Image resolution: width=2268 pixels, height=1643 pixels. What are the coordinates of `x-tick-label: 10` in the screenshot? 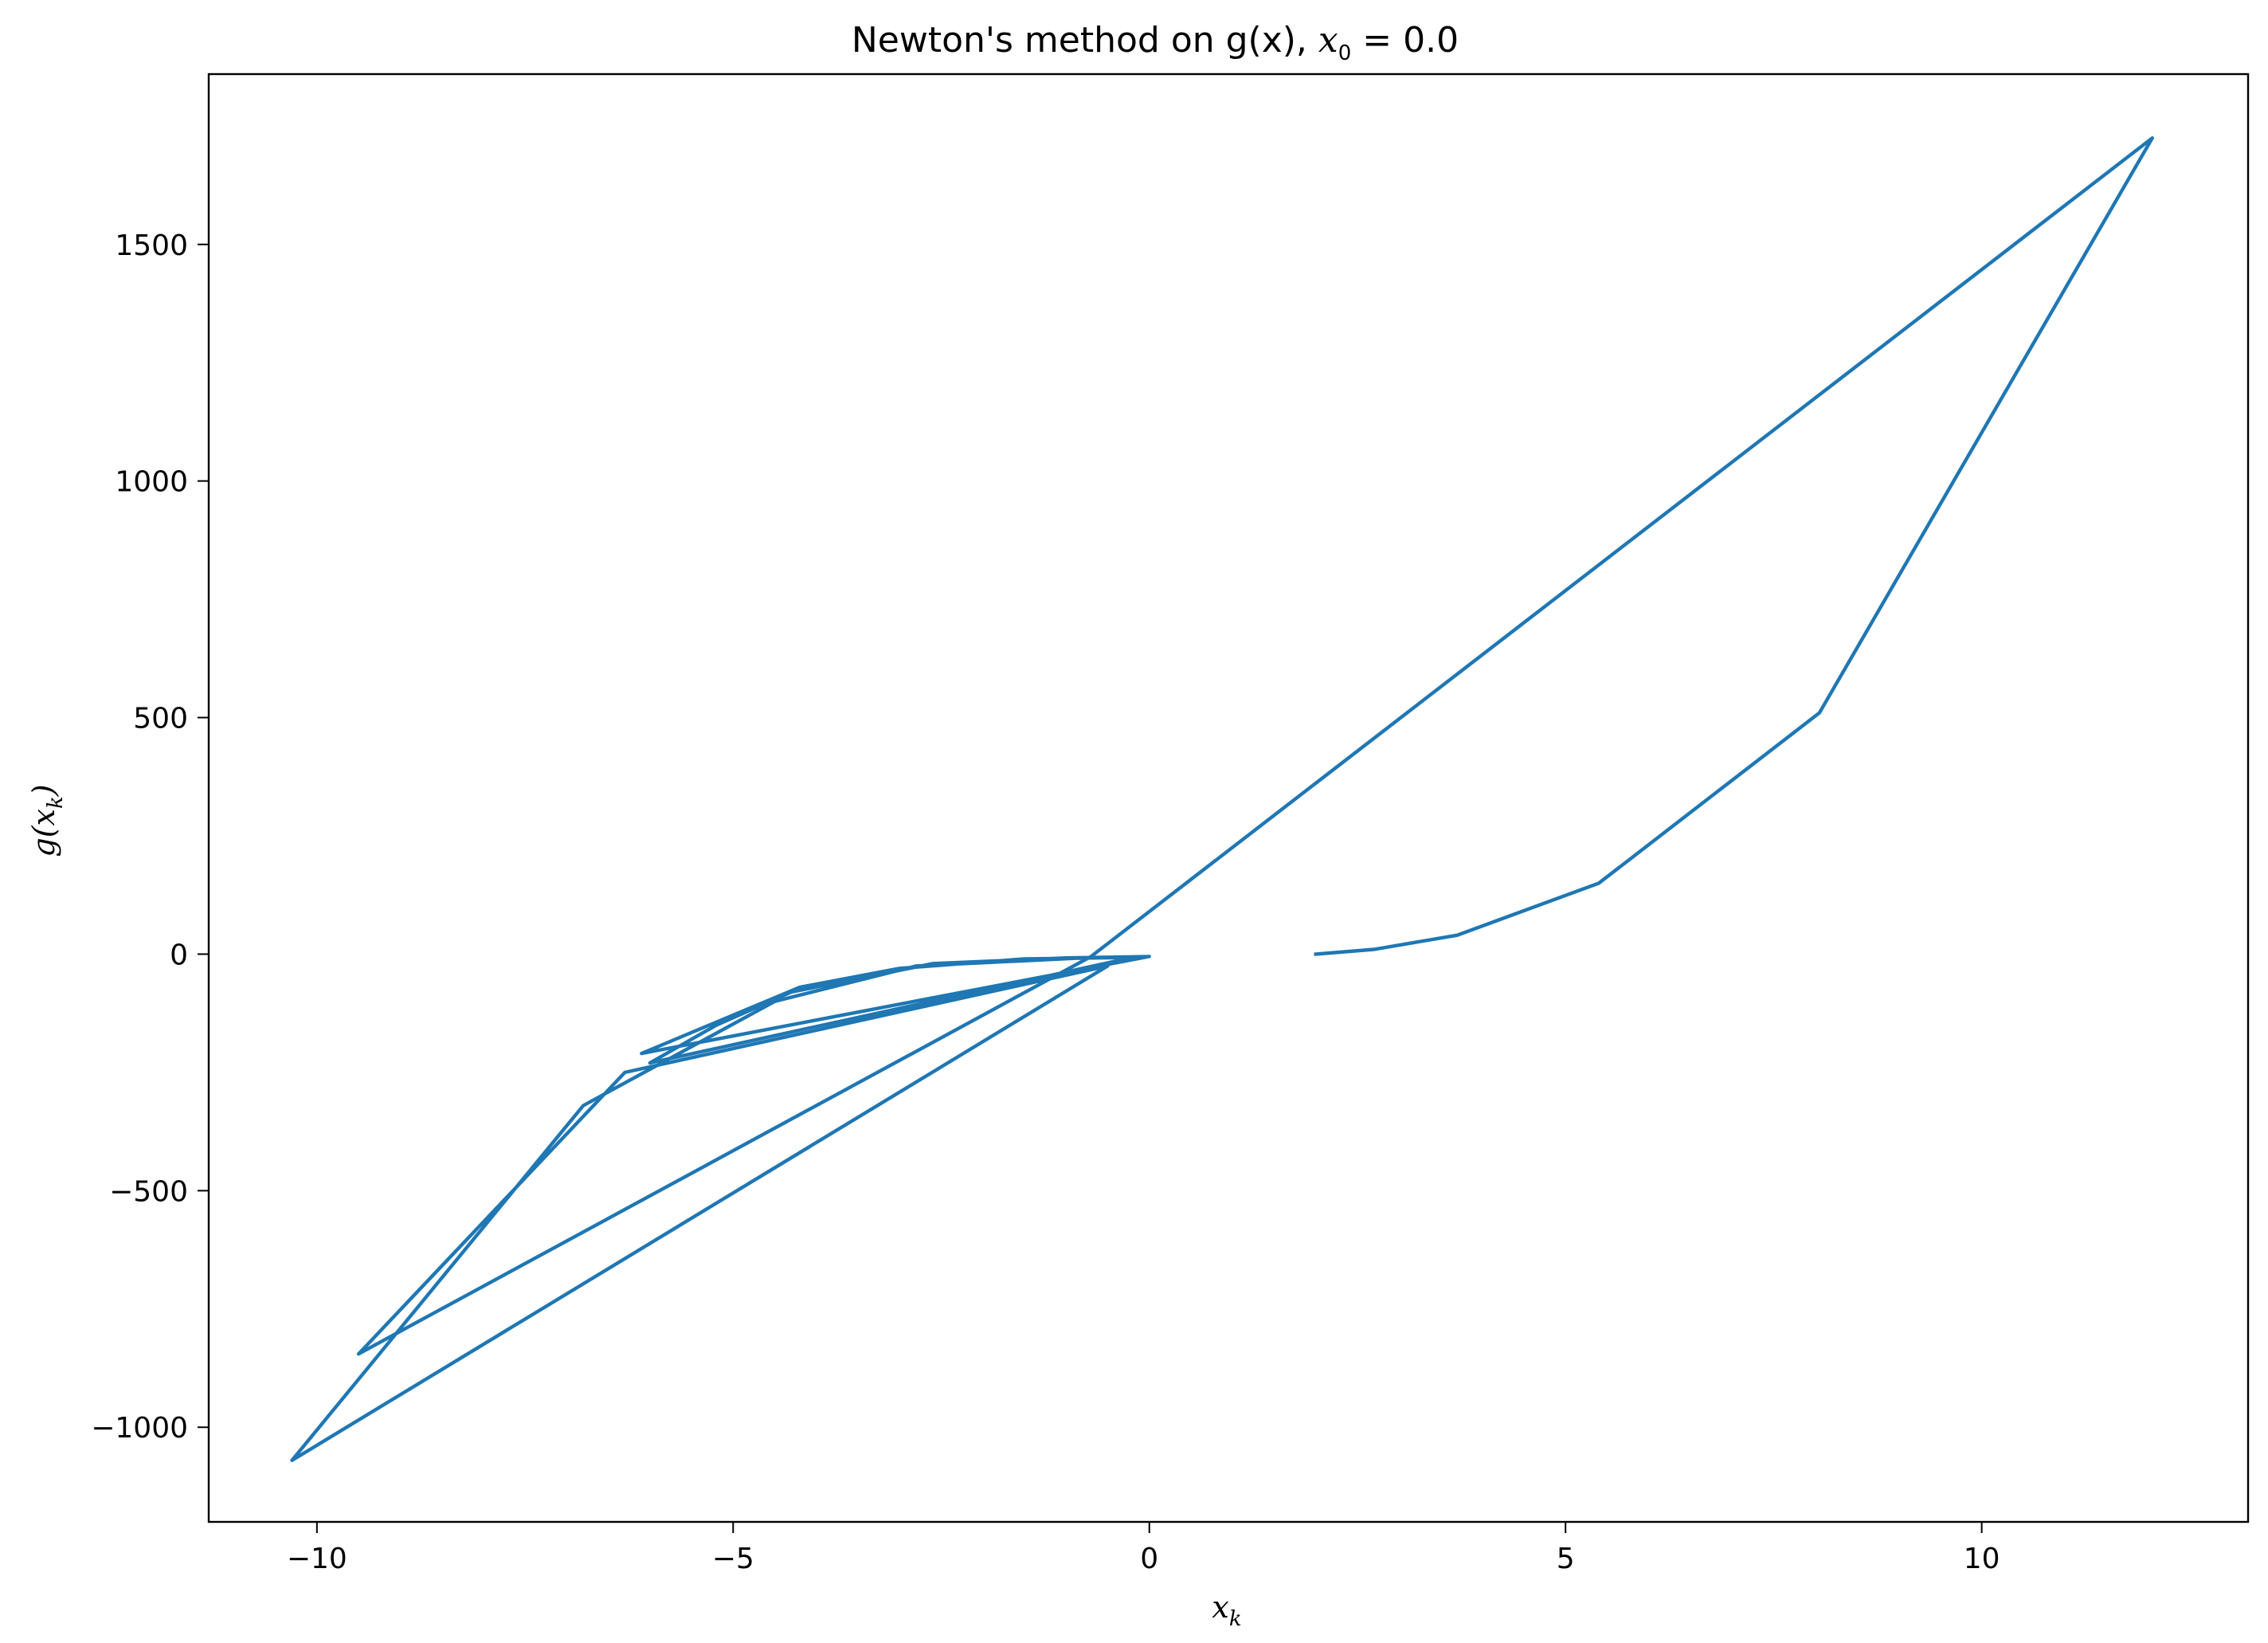 It's located at (1982, 1559).